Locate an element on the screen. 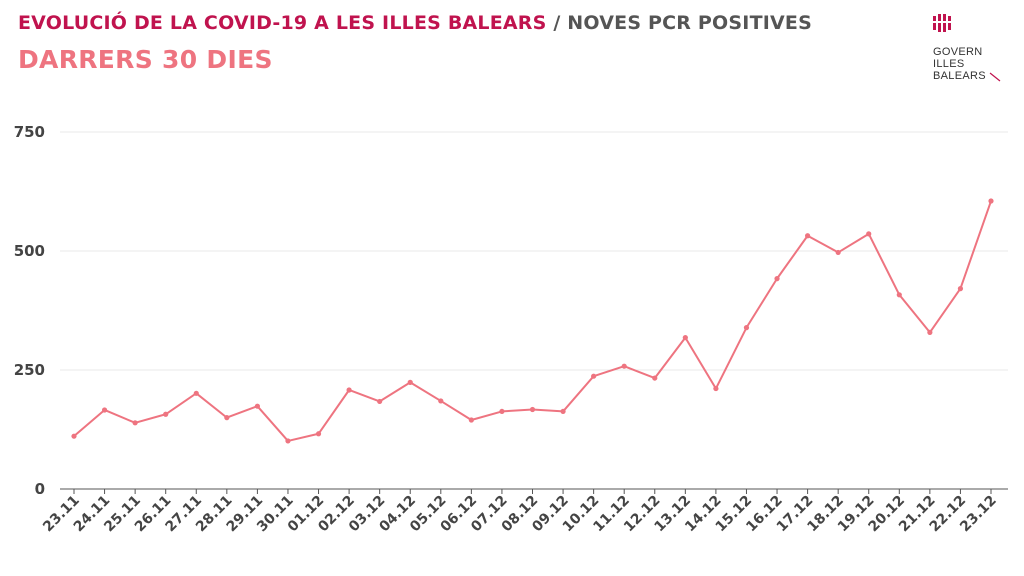  logo-slash-icon is located at coordinates (995, 77).